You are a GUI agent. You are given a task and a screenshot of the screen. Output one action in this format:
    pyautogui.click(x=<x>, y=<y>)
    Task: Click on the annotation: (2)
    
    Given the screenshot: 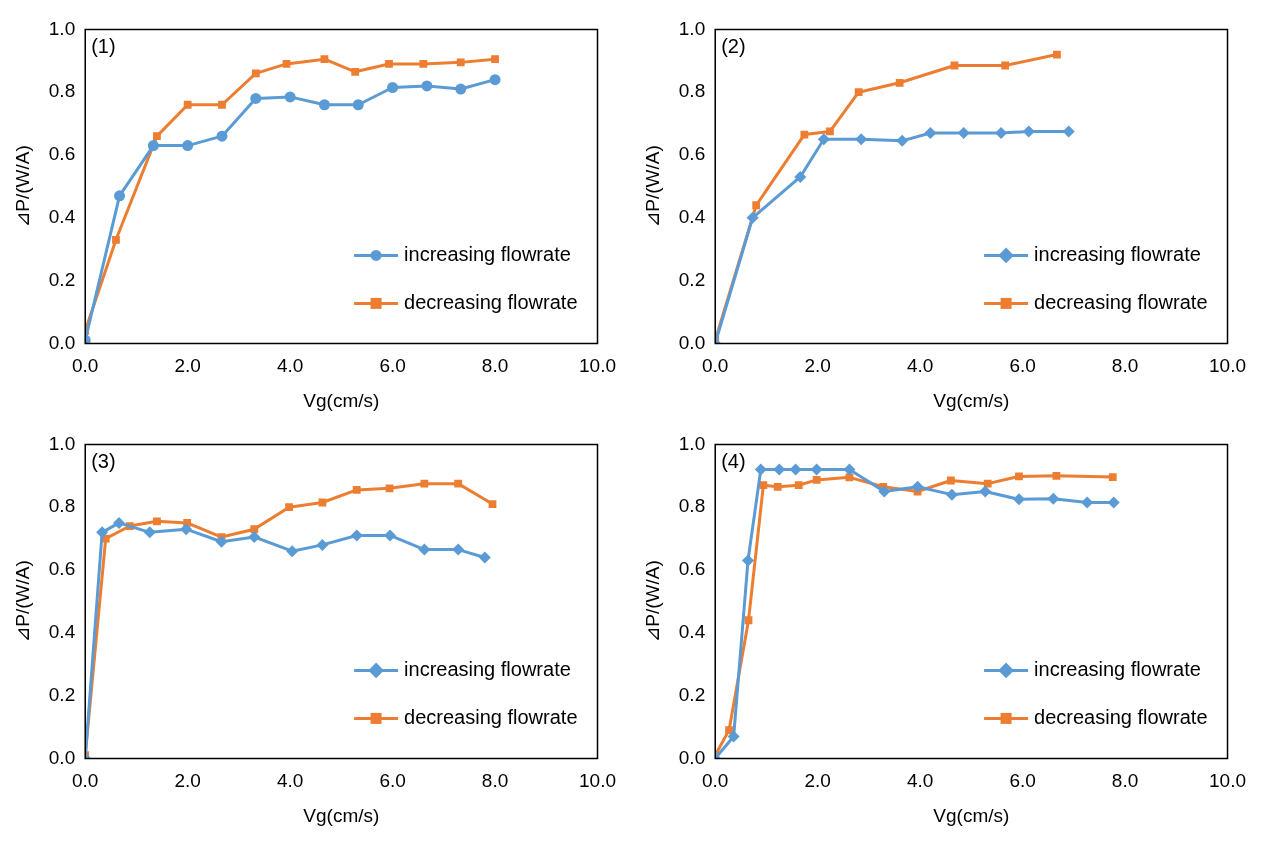 What is the action you would take?
    pyautogui.click(x=733, y=45)
    